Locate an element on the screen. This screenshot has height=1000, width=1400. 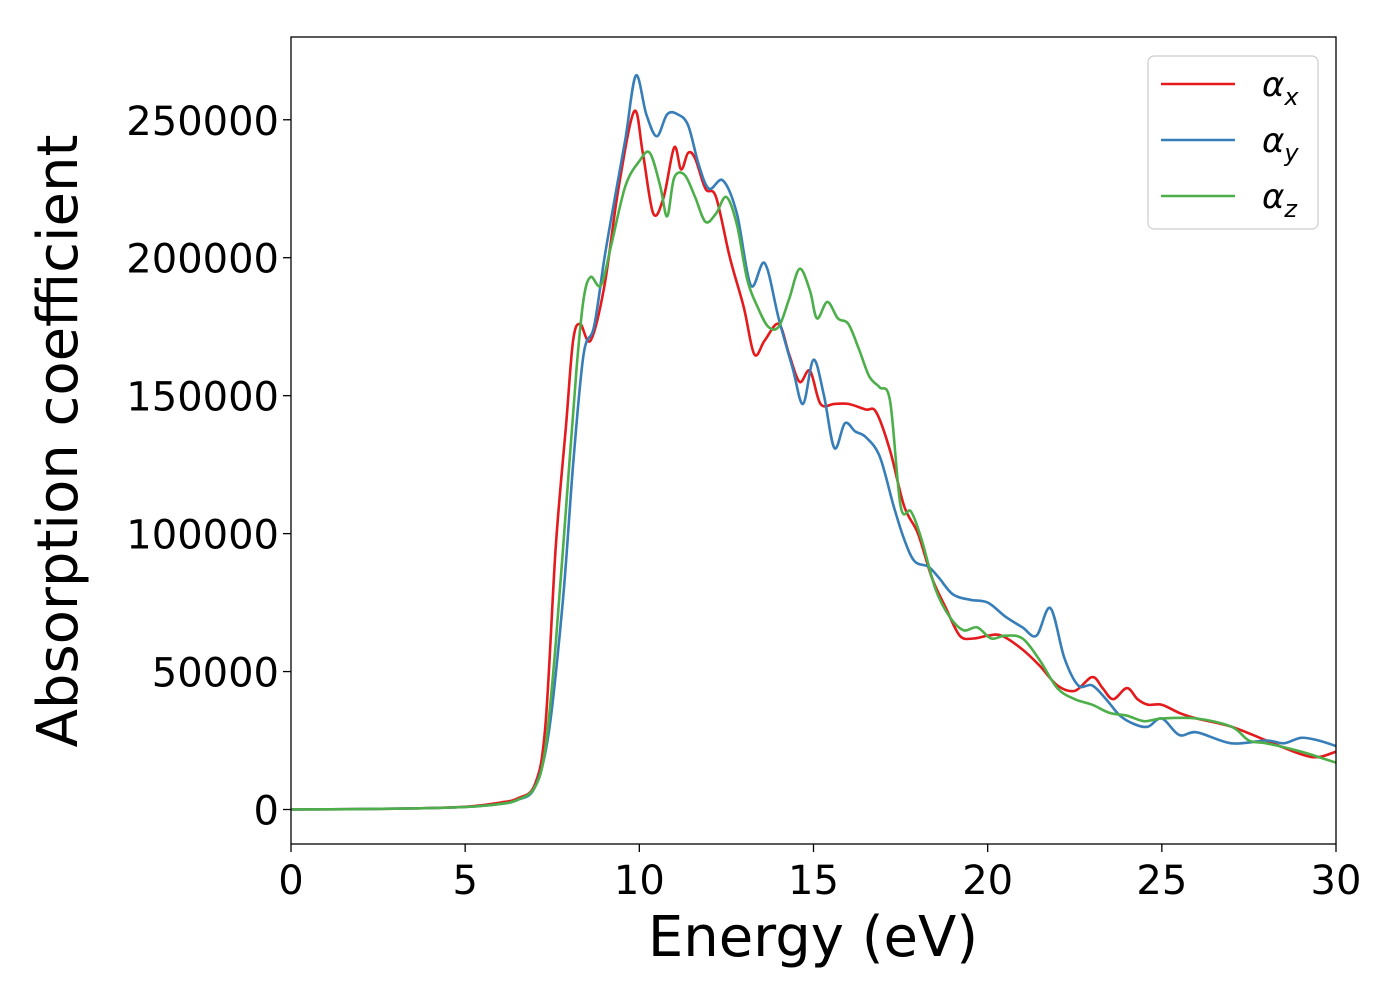
y-axis-label: Absorption coefficient is located at coordinates (58, 441).